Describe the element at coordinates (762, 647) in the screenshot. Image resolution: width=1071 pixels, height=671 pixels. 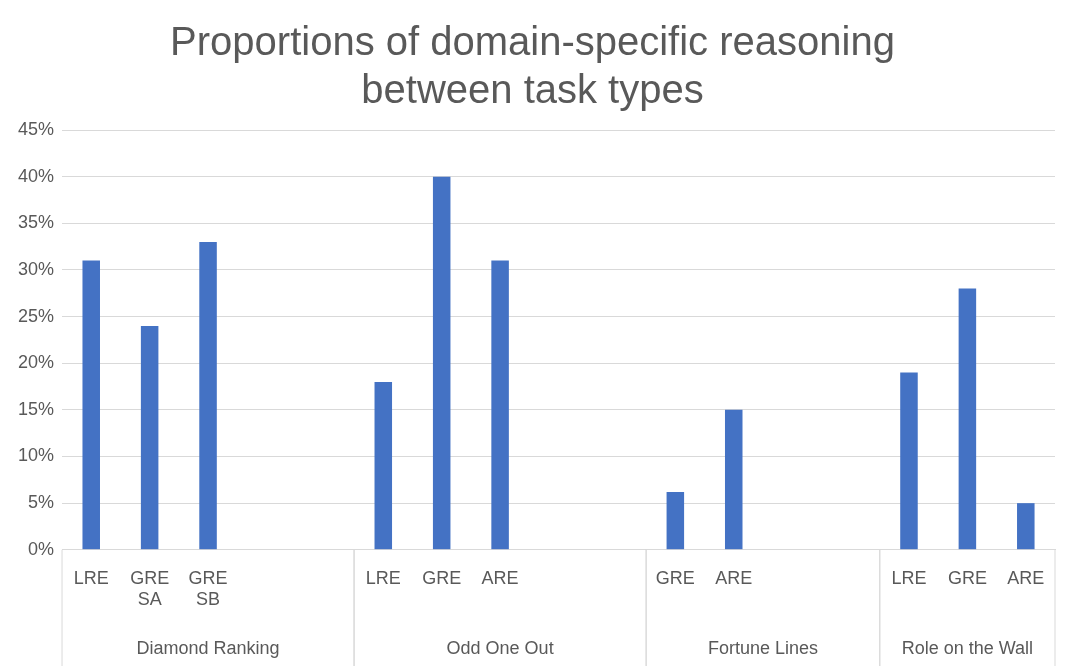
I see `text: Fortune Lines` at that location.